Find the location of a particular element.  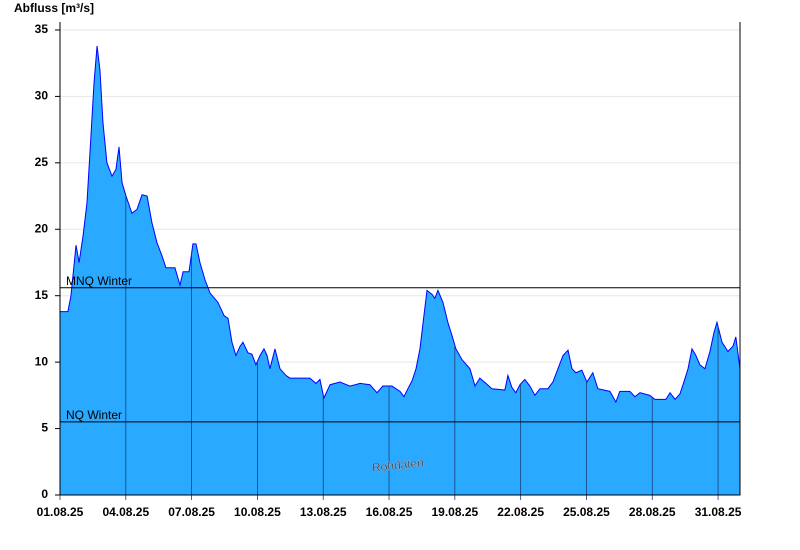

x-tick-label: 07.08.25 is located at coordinates (191, 512).